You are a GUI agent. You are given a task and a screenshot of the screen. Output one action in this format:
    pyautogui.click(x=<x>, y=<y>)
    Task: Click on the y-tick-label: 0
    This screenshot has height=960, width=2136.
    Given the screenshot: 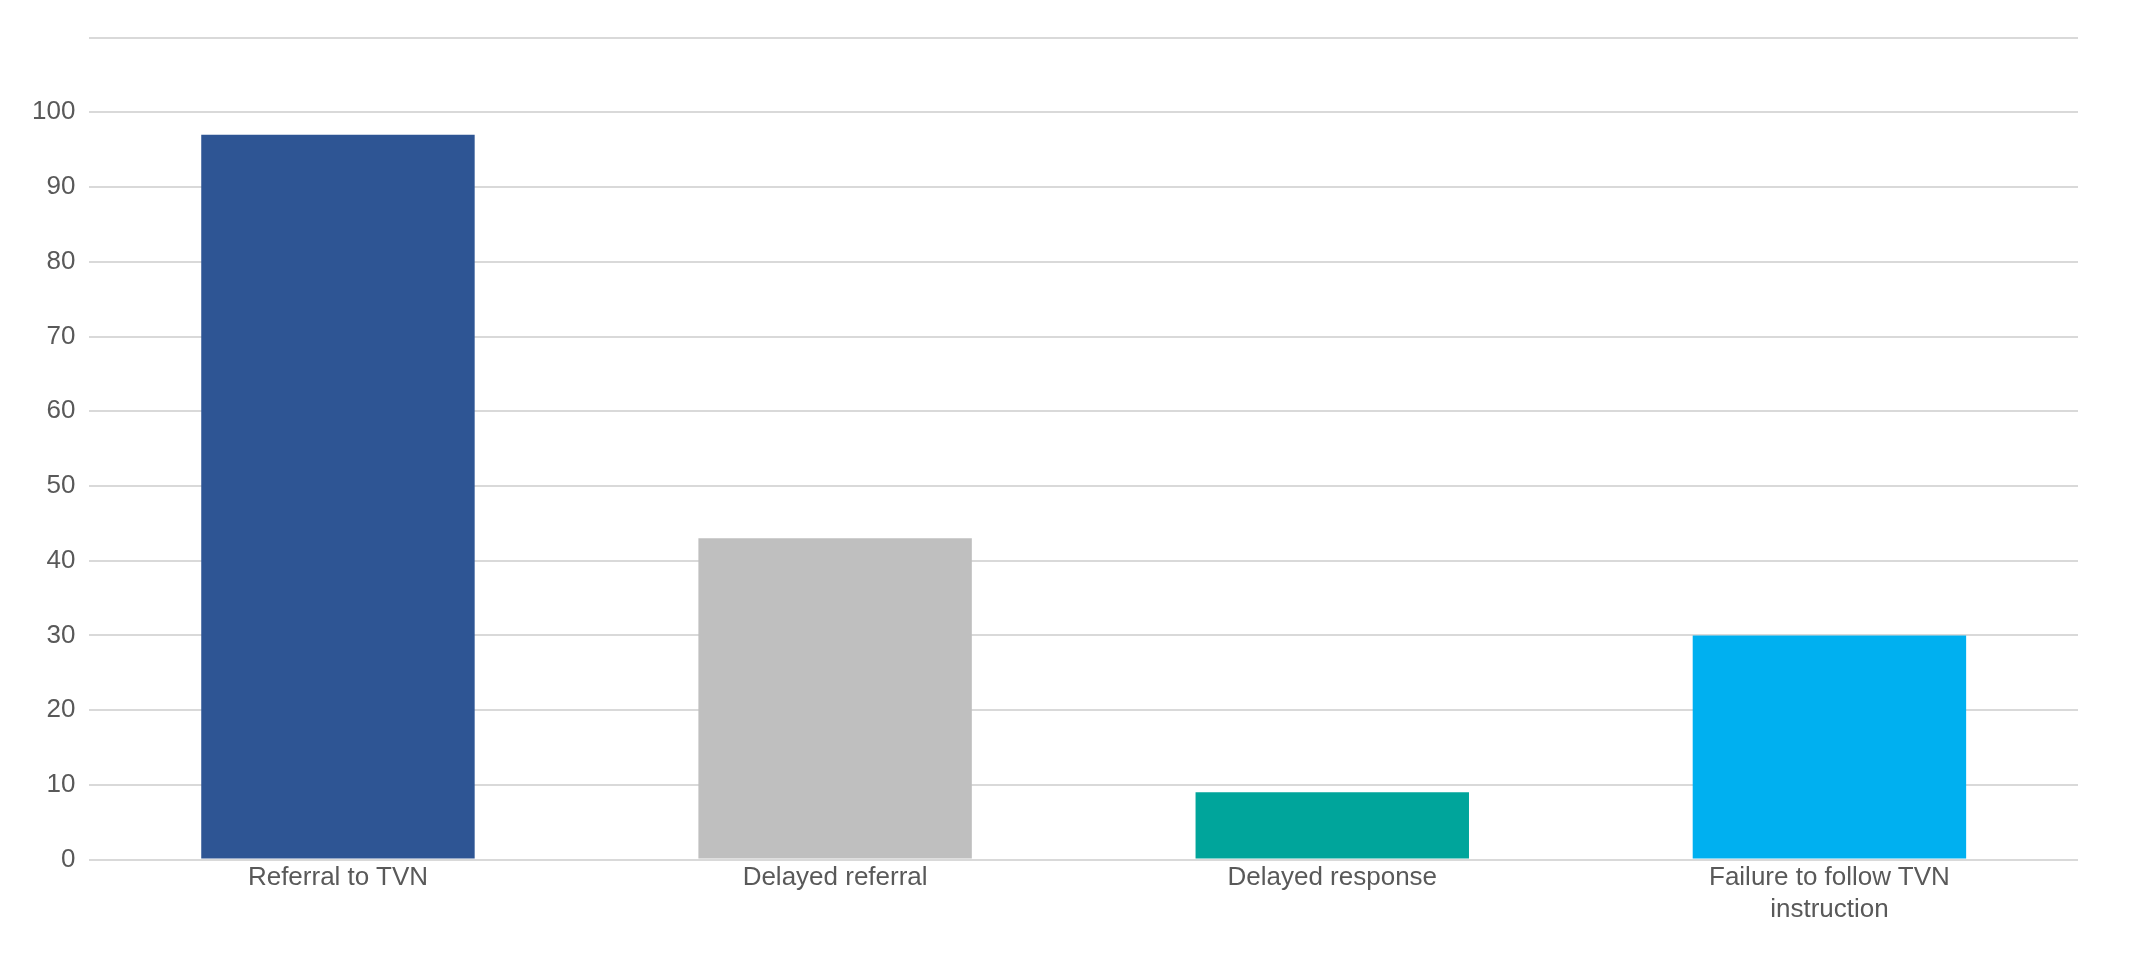 What is the action you would take?
    pyautogui.click(x=68, y=857)
    